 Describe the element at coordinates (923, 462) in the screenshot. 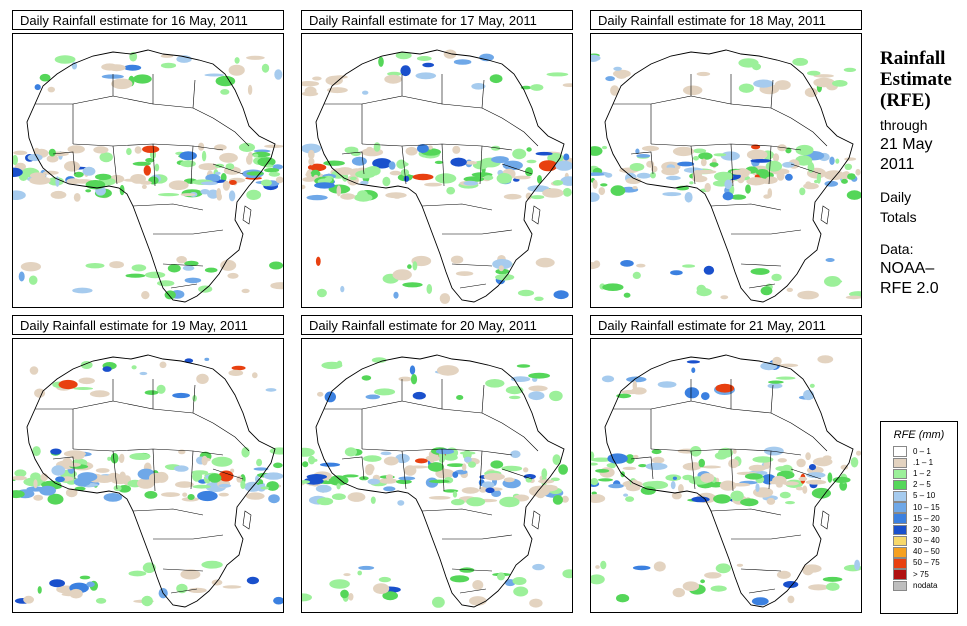

I see `legend-label: .1 – 1` at that location.